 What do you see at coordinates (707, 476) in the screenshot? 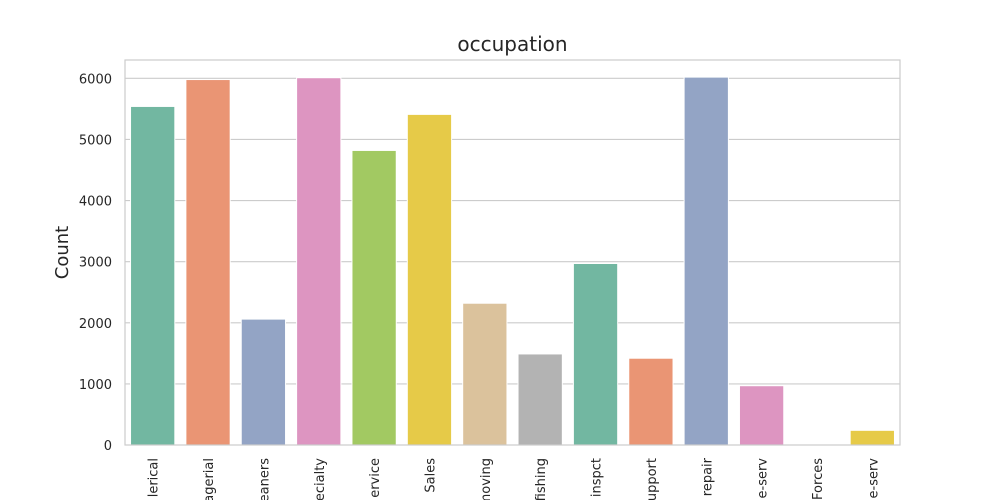
I see `x-tick-label: repair` at bounding box center [707, 476].